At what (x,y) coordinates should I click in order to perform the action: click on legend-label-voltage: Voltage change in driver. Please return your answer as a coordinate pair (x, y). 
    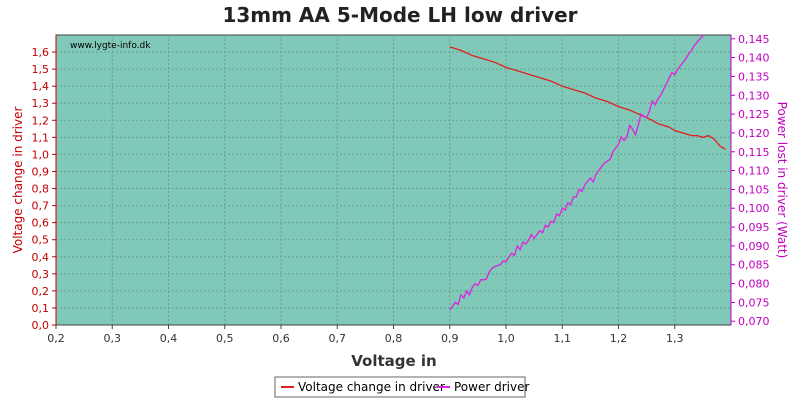
    Looking at the image, I should click on (371, 387).